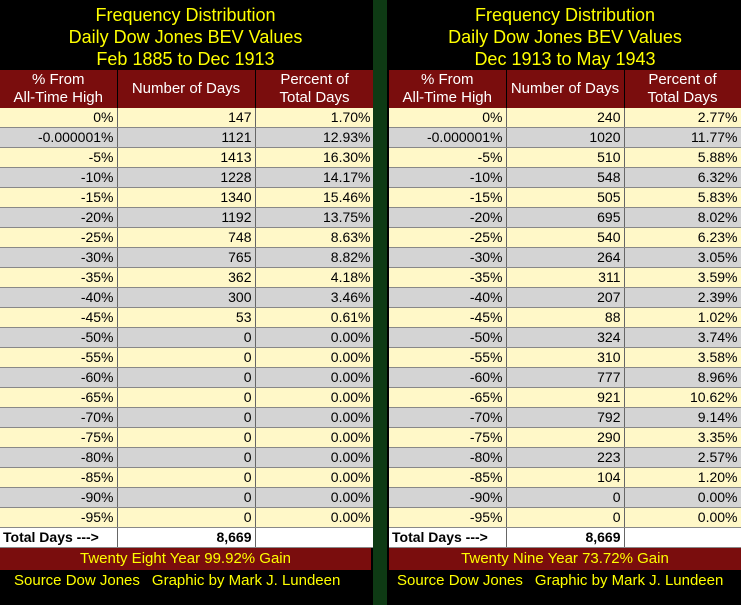 Image resolution: width=741 pixels, height=605 pixels. I want to click on table-row: -80% 223 2.57%, so click(565, 457).